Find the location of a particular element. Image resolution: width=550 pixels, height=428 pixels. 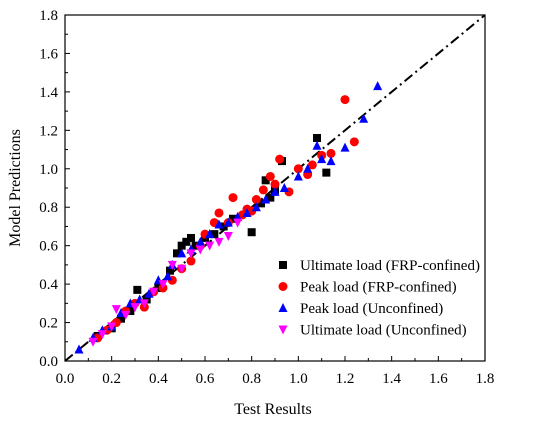

x-tick-label: 0.0 is located at coordinates (65, 379).